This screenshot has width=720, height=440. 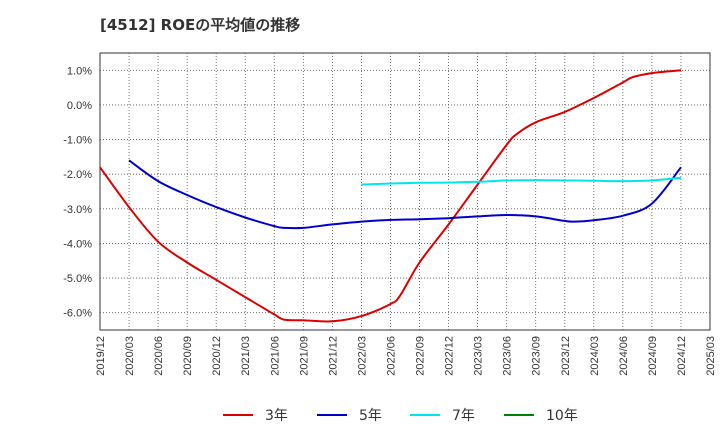 What do you see at coordinates (391, 356) in the screenshot?
I see `x-tick-label: 2022/06` at bounding box center [391, 356].